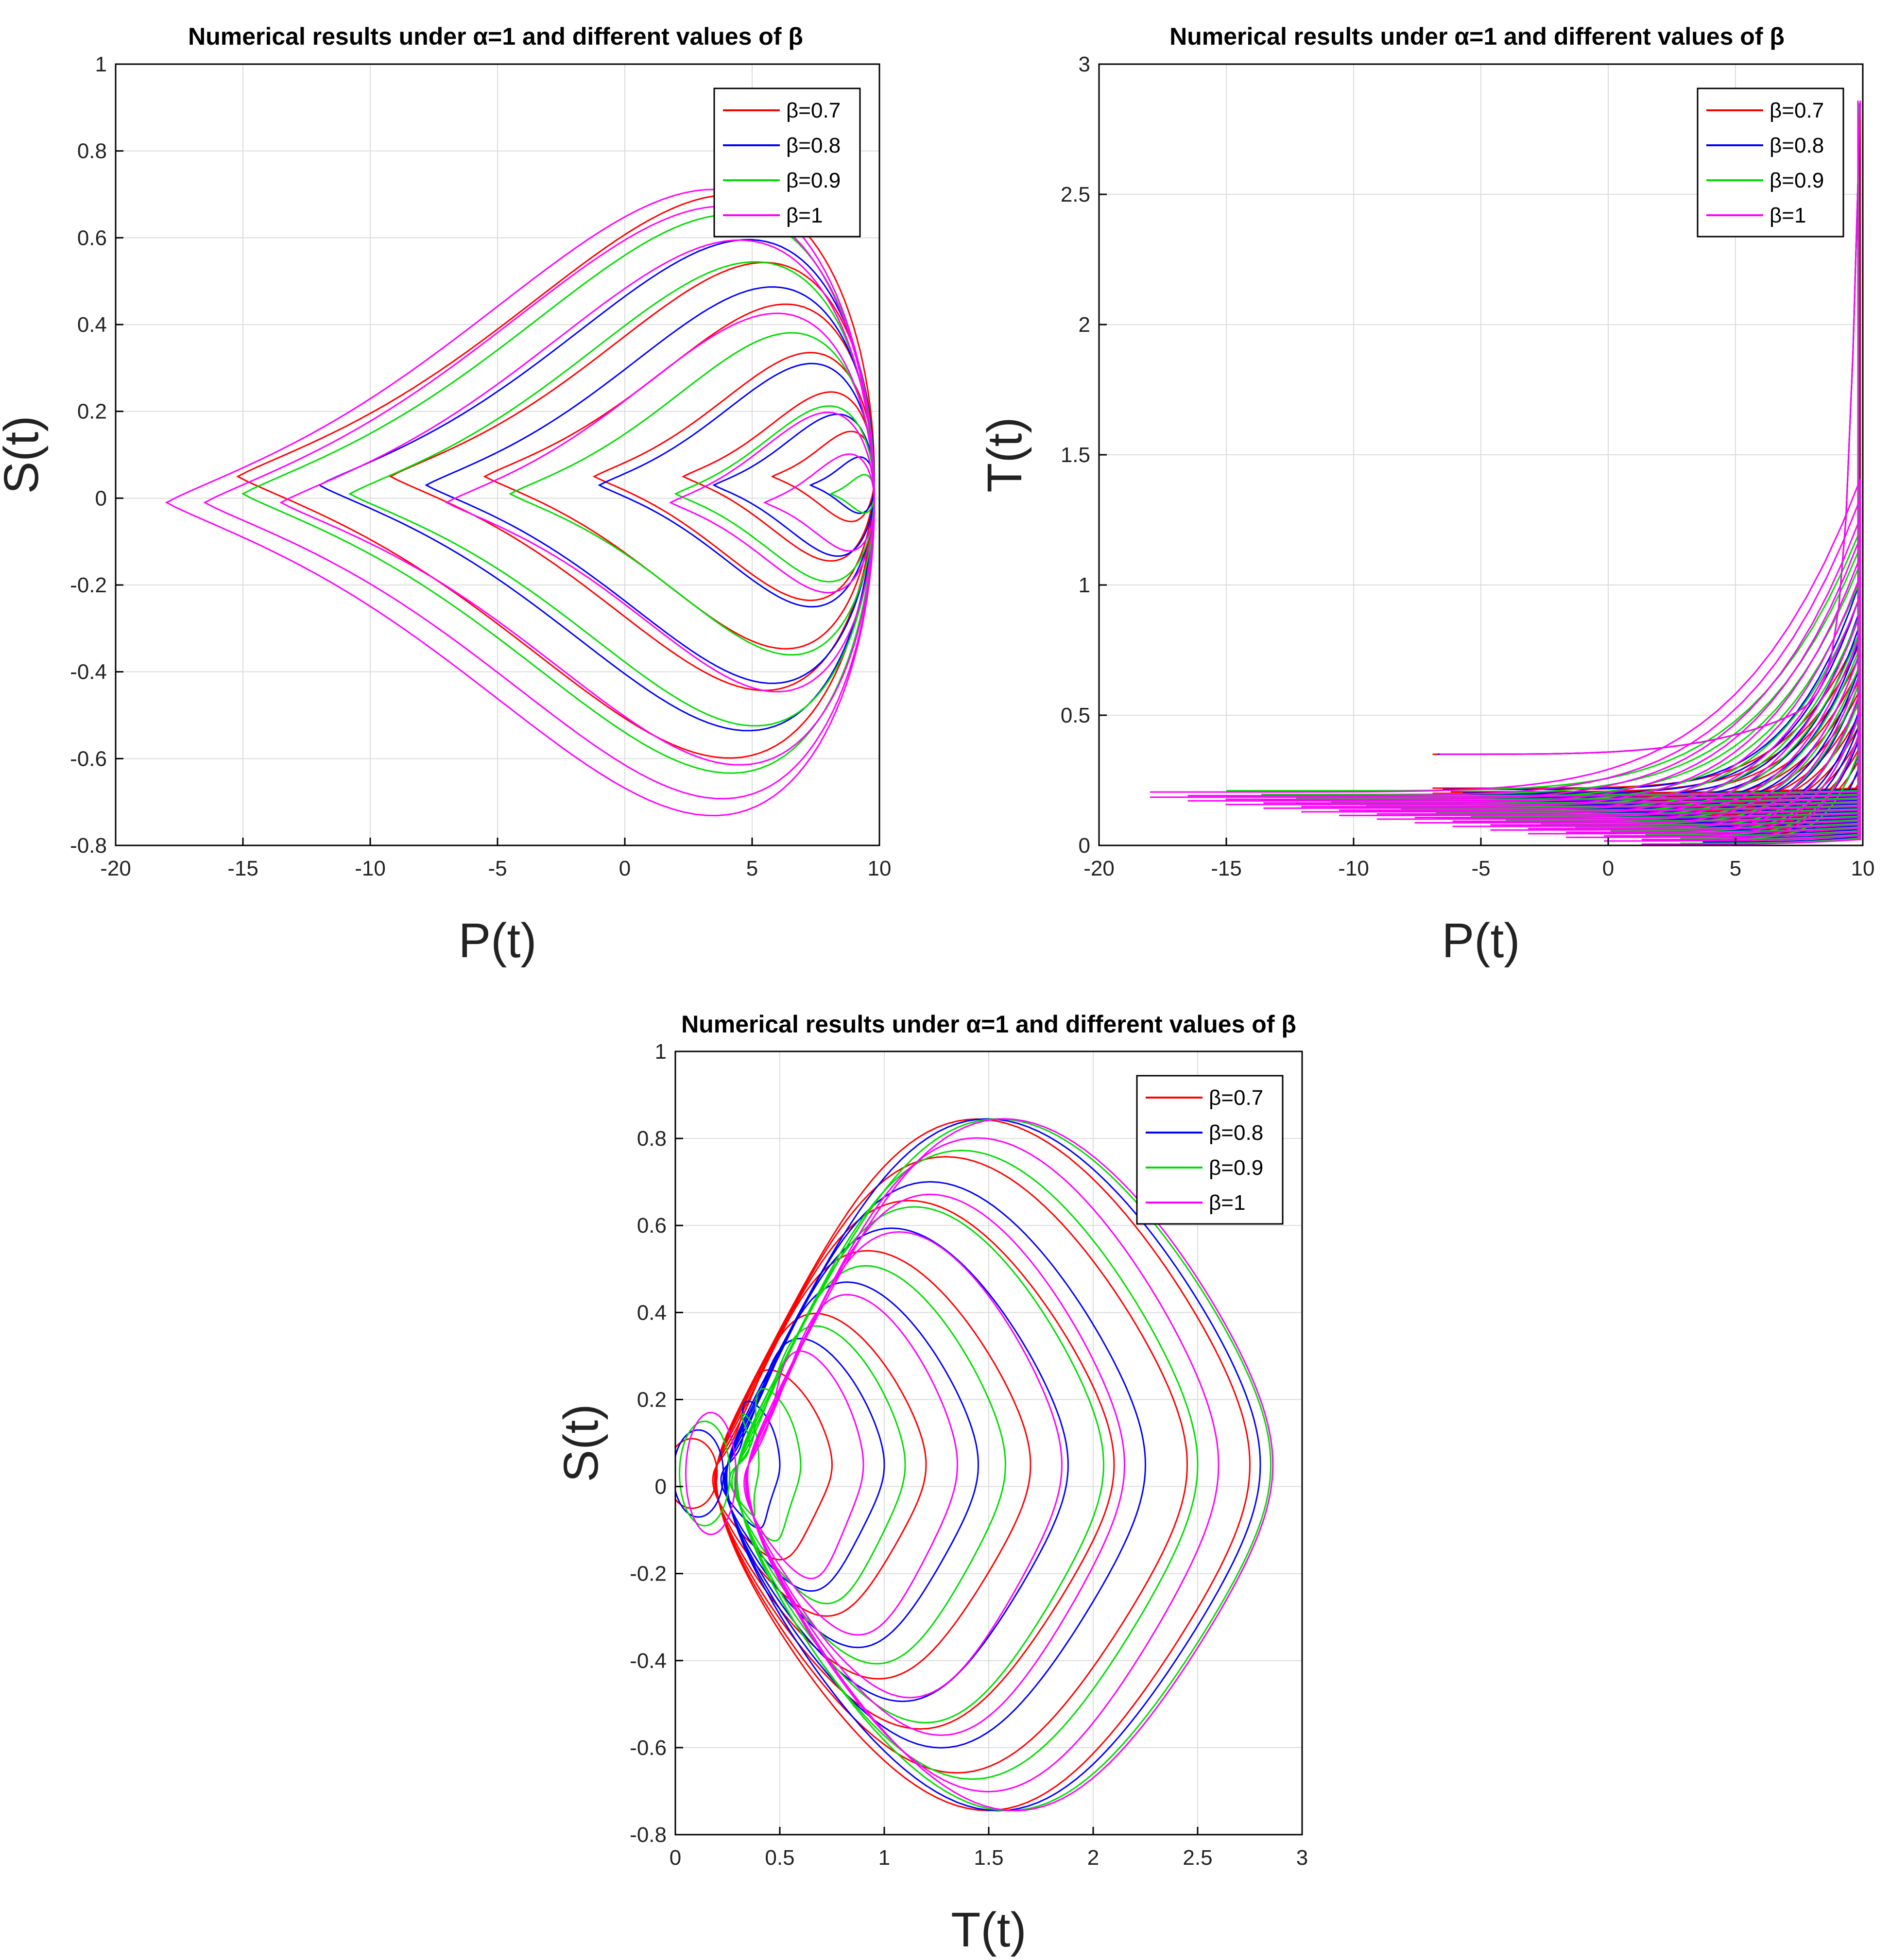  Describe the element at coordinates (1084, 64) in the screenshot. I see `y-tick-label: 3` at that location.